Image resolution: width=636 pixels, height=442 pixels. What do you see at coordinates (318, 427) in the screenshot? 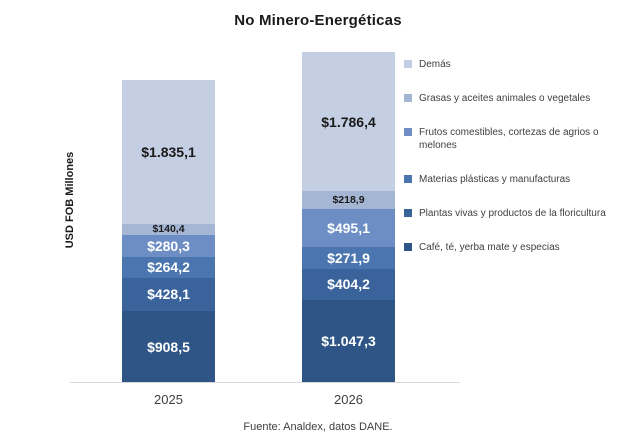
I see `source-note: Fuente: Analdex, datos DANE.` at bounding box center [318, 427].